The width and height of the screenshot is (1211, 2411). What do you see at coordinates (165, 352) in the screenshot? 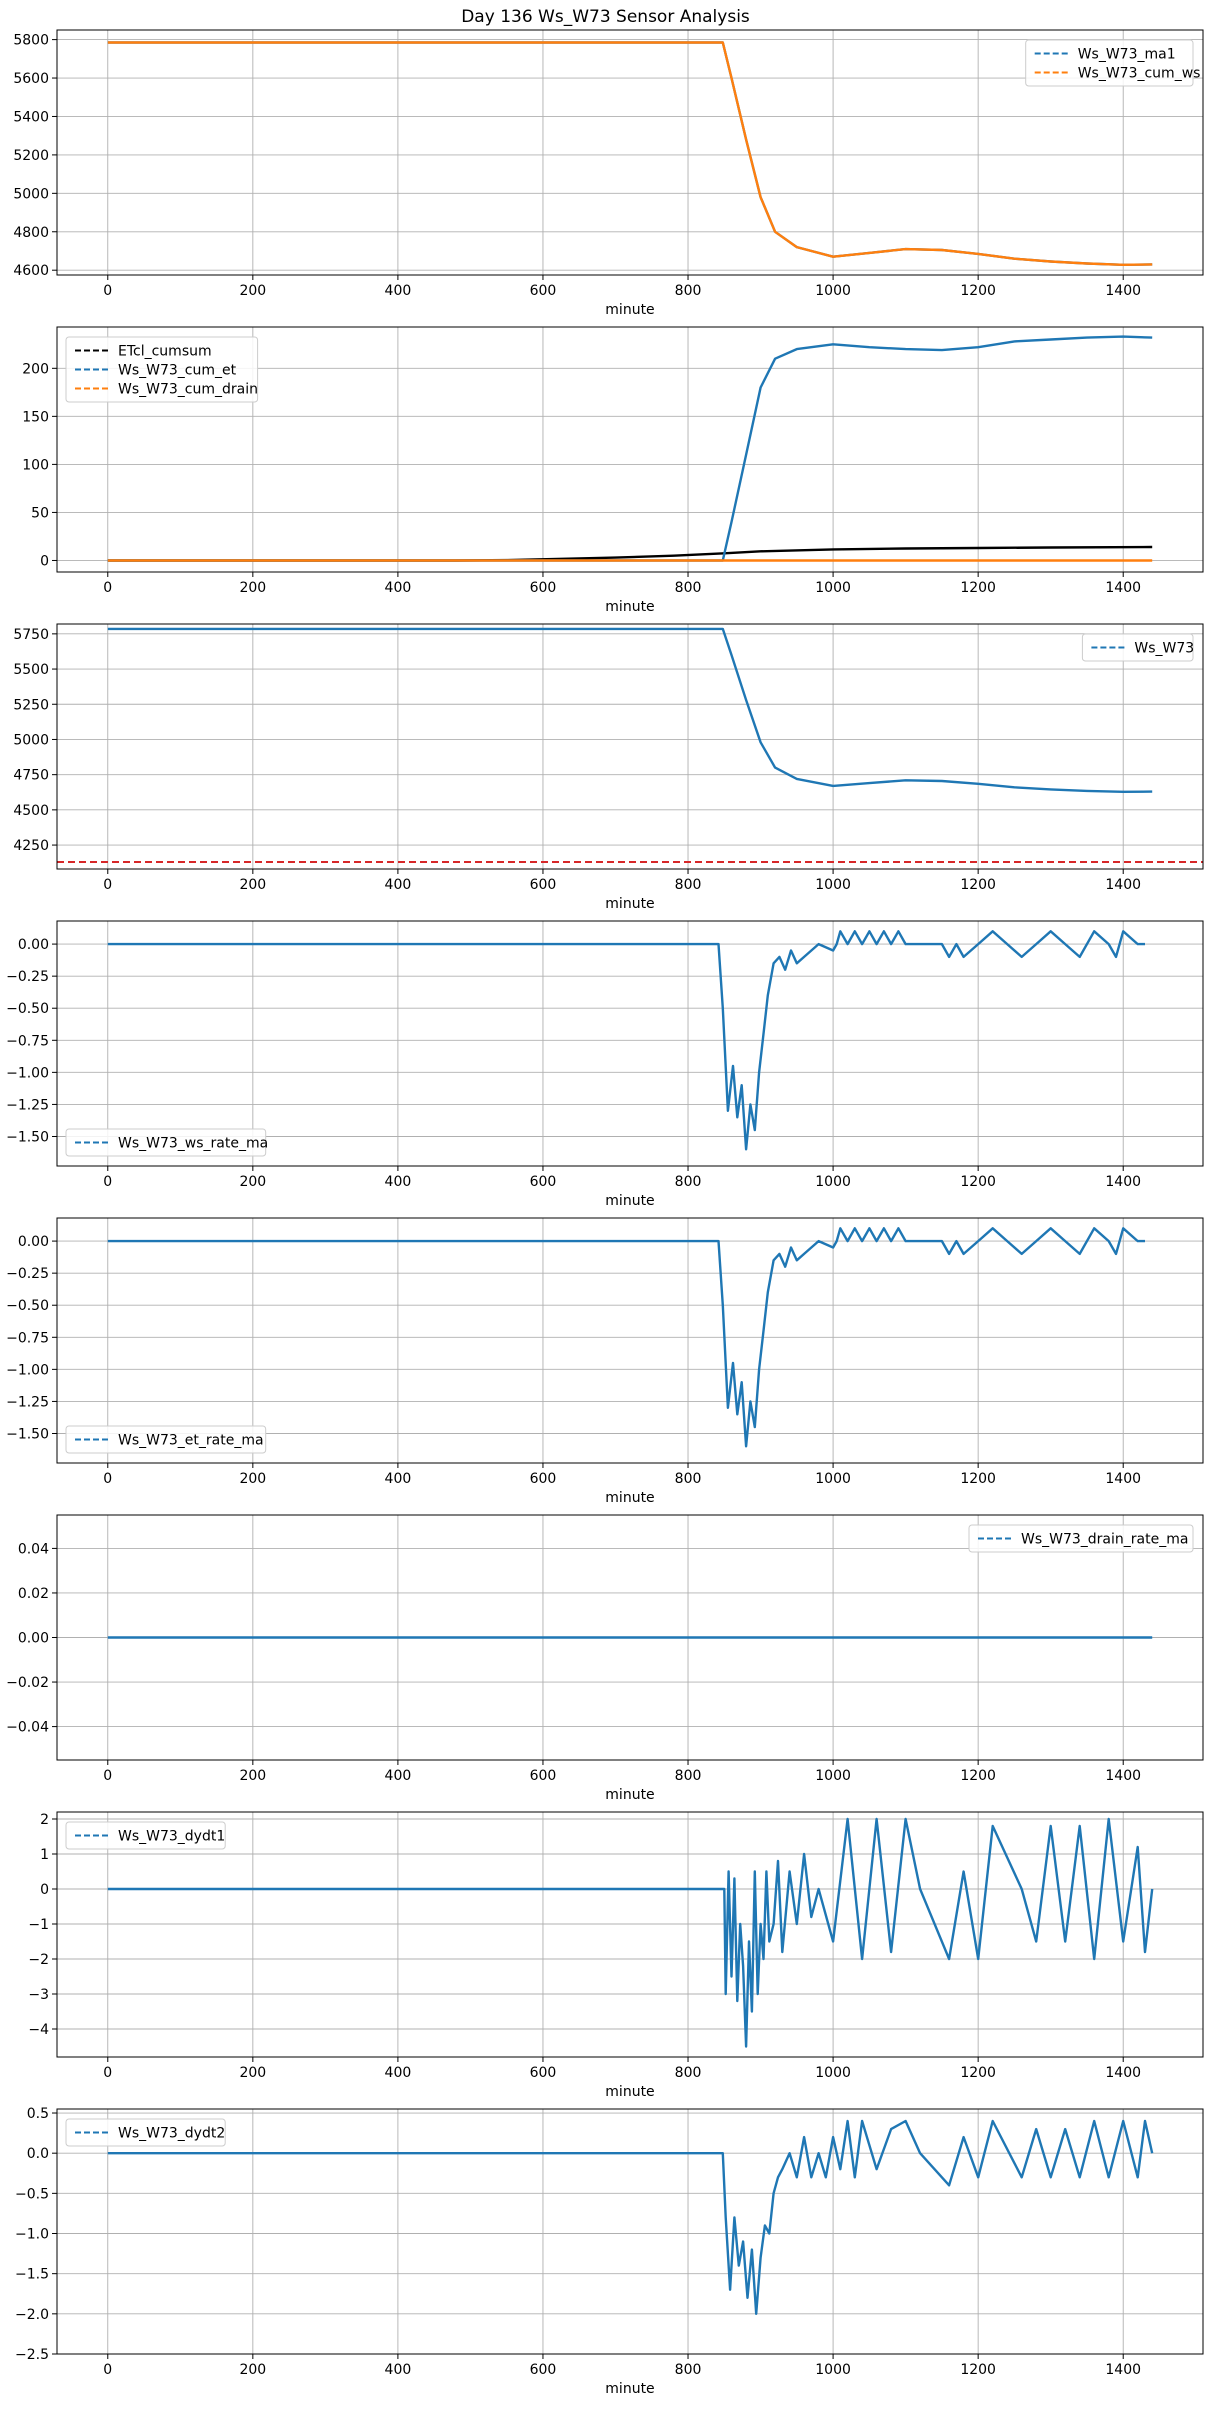
I see `legend-label: ETcl_cumsum` at bounding box center [165, 352].